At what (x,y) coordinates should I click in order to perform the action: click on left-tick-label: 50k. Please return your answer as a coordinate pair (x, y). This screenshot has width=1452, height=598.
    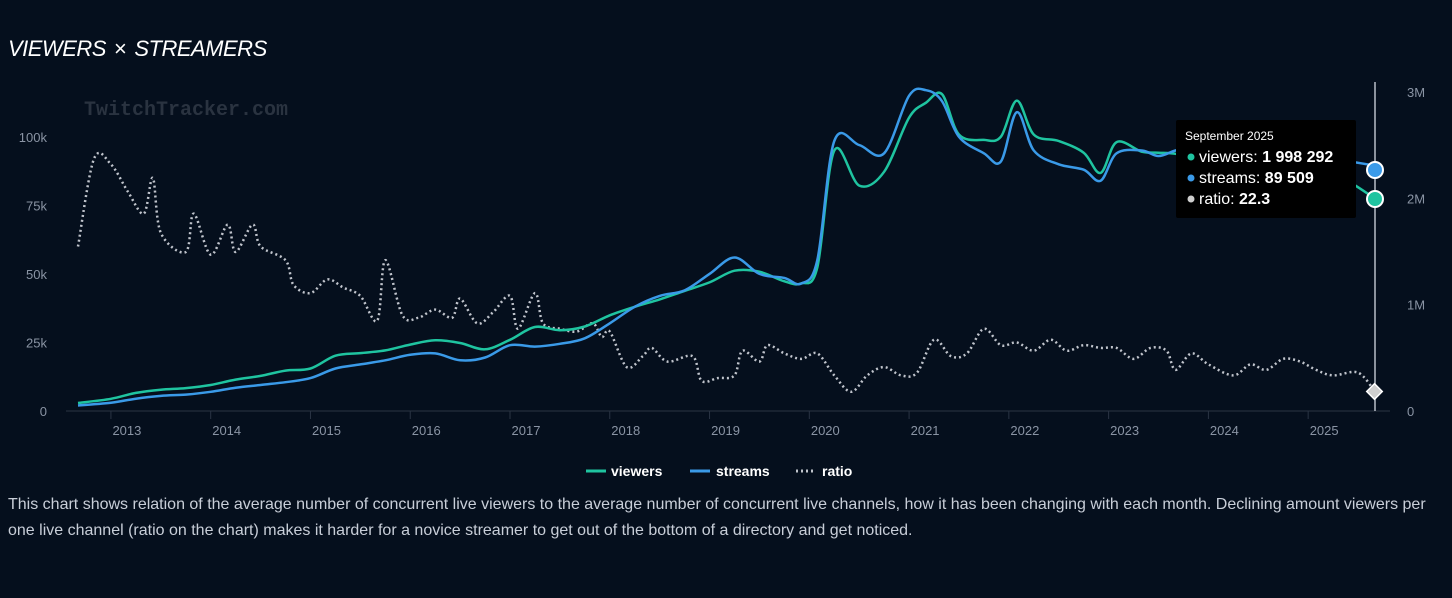
    Looking at the image, I should click on (36, 274).